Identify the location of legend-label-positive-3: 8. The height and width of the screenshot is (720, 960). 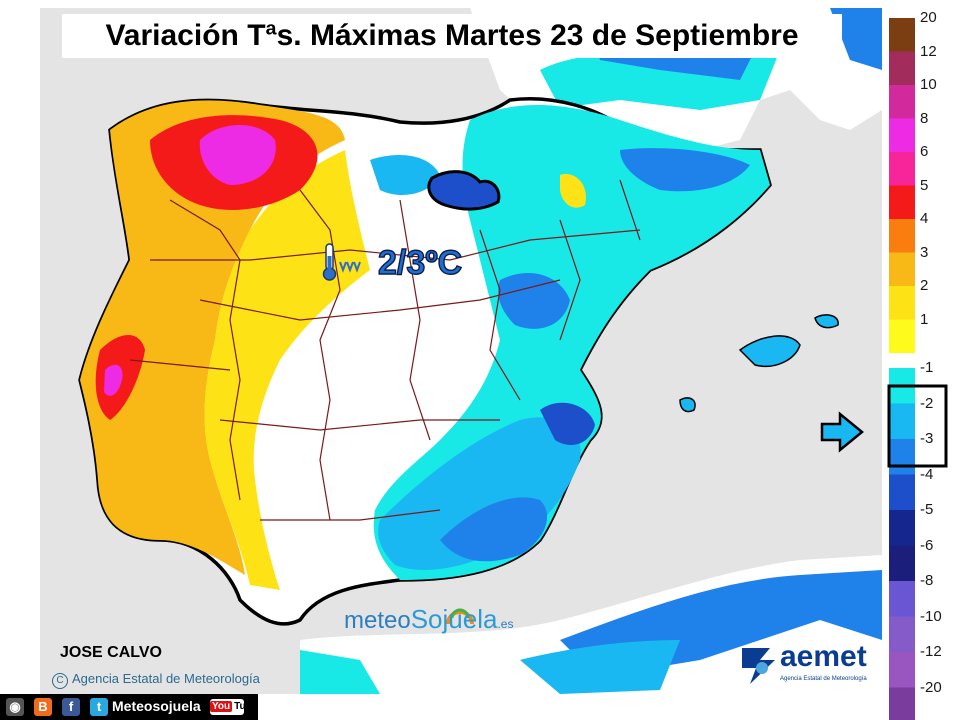
(924, 118).